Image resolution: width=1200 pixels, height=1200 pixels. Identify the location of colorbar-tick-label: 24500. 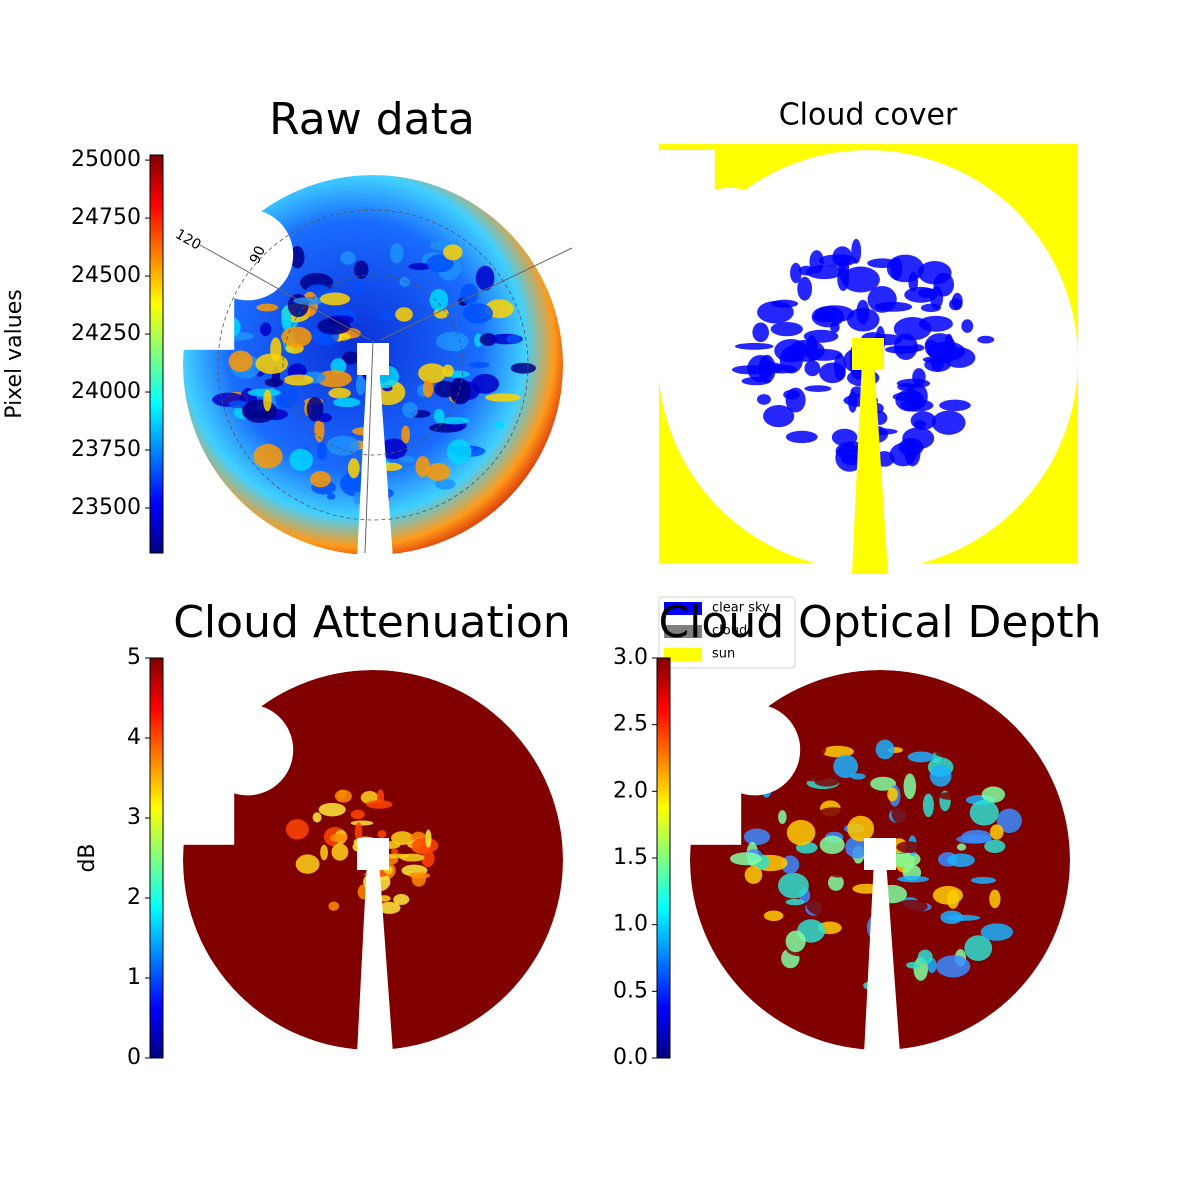
(106, 275).